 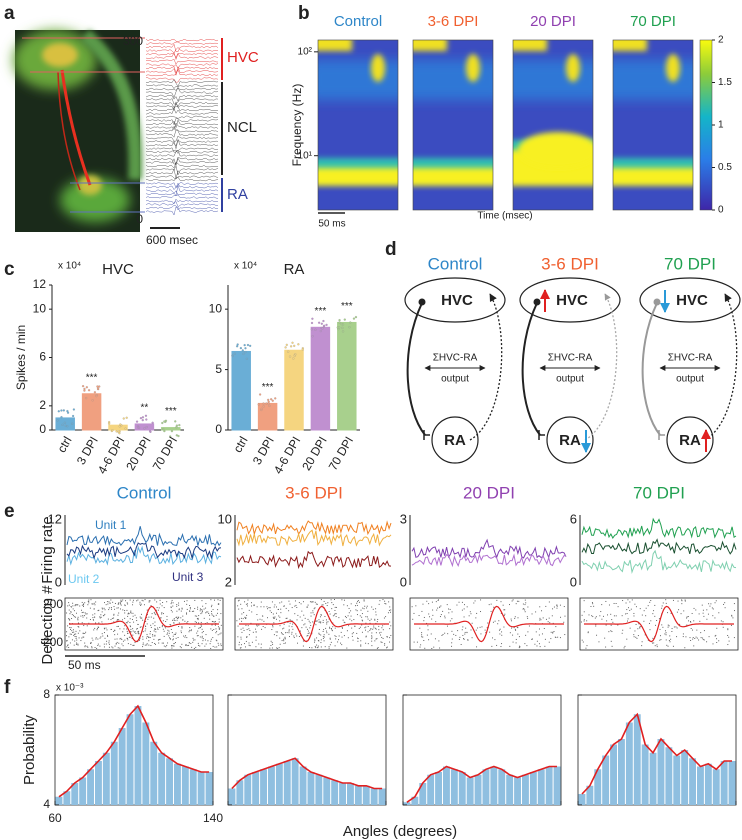 What do you see at coordinates (47, 550) in the screenshot?
I see `y-axis-label: Firing rate` at bounding box center [47, 550].